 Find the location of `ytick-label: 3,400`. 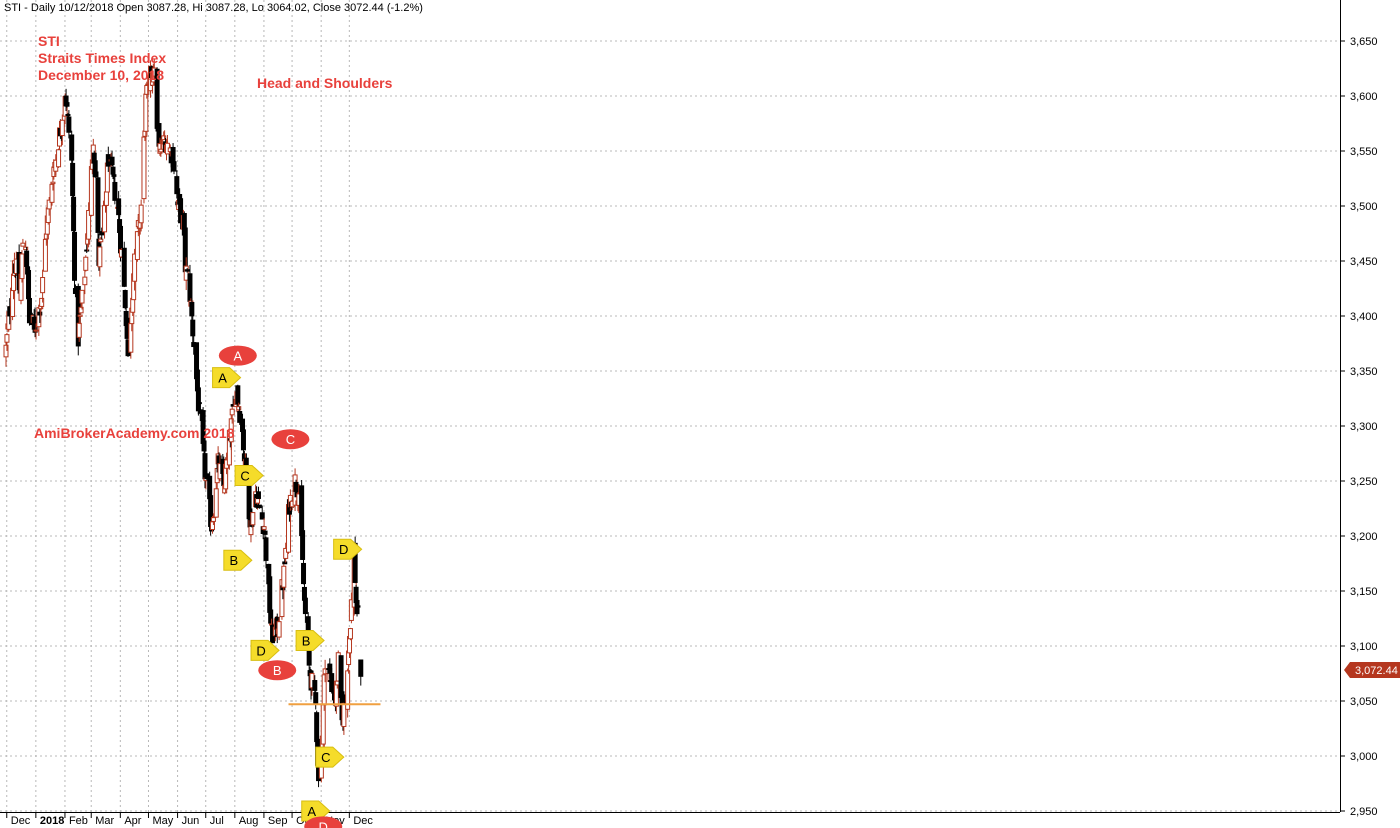

ytick-label: 3,400 is located at coordinates (1364, 317).